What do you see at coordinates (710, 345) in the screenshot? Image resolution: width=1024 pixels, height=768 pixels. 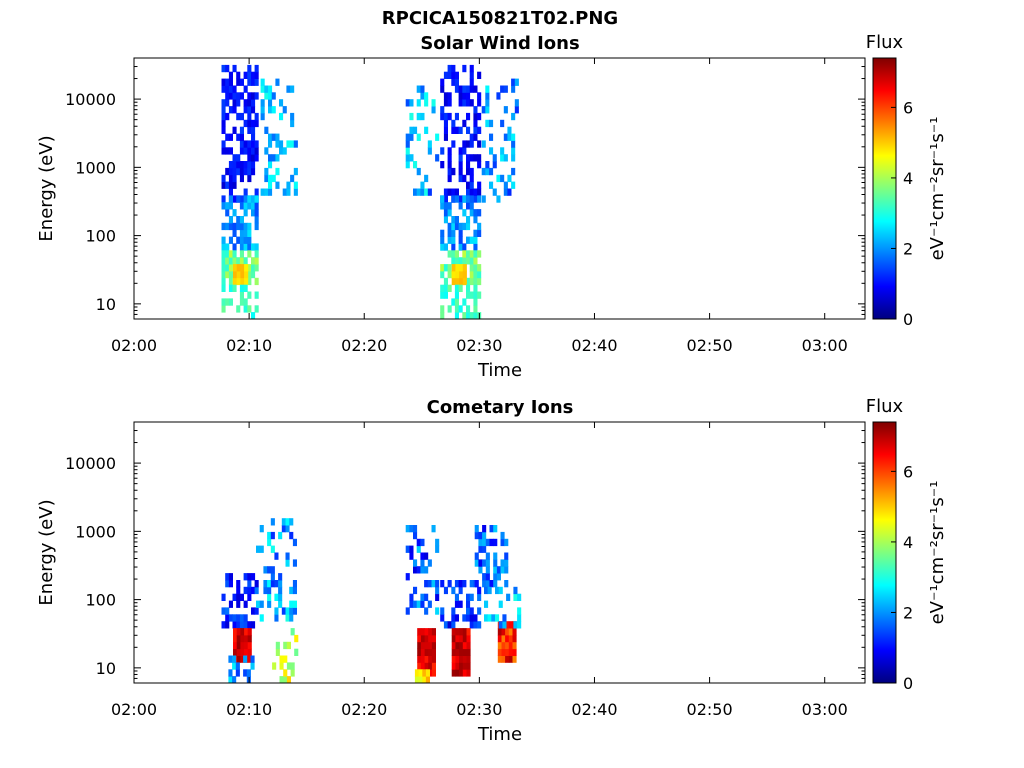 I see `x-tick-label: 02:50` at bounding box center [710, 345].